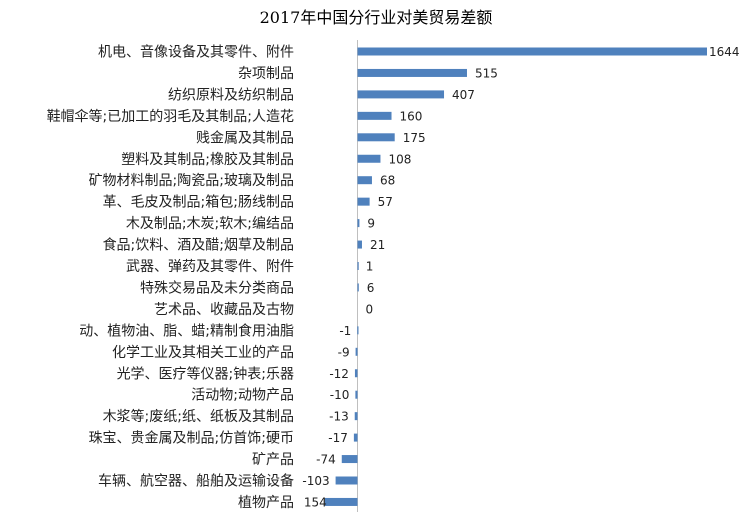  Describe the element at coordinates (371, 288) in the screenshot. I see `data-label: 6` at that location.